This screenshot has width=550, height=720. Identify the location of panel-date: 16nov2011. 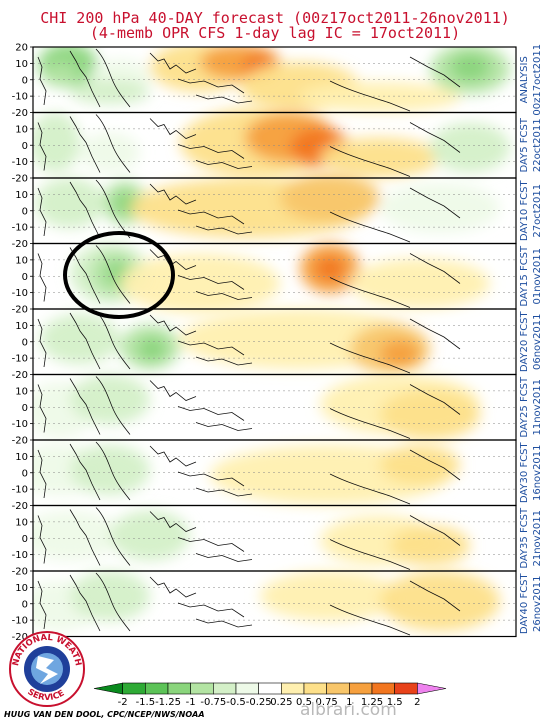
(537, 472).